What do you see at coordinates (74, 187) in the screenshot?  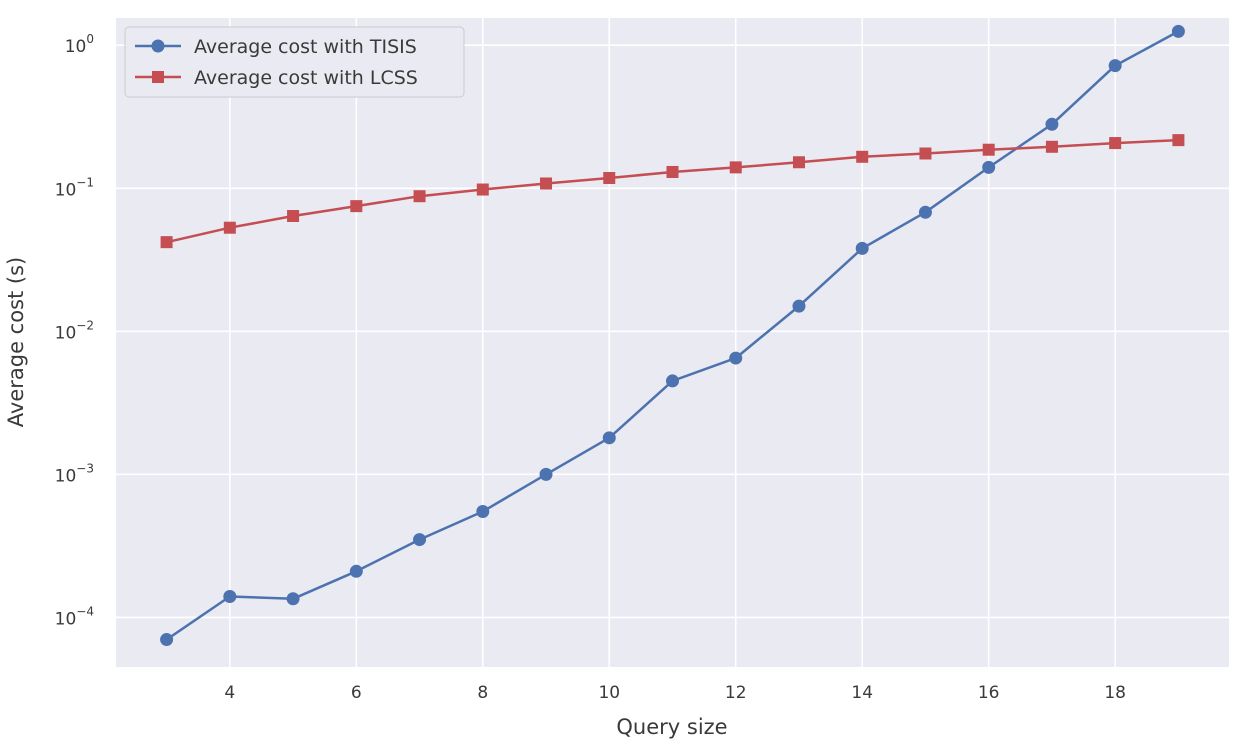 I see `y-tick-label: 10⁻¹` at bounding box center [74, 187].